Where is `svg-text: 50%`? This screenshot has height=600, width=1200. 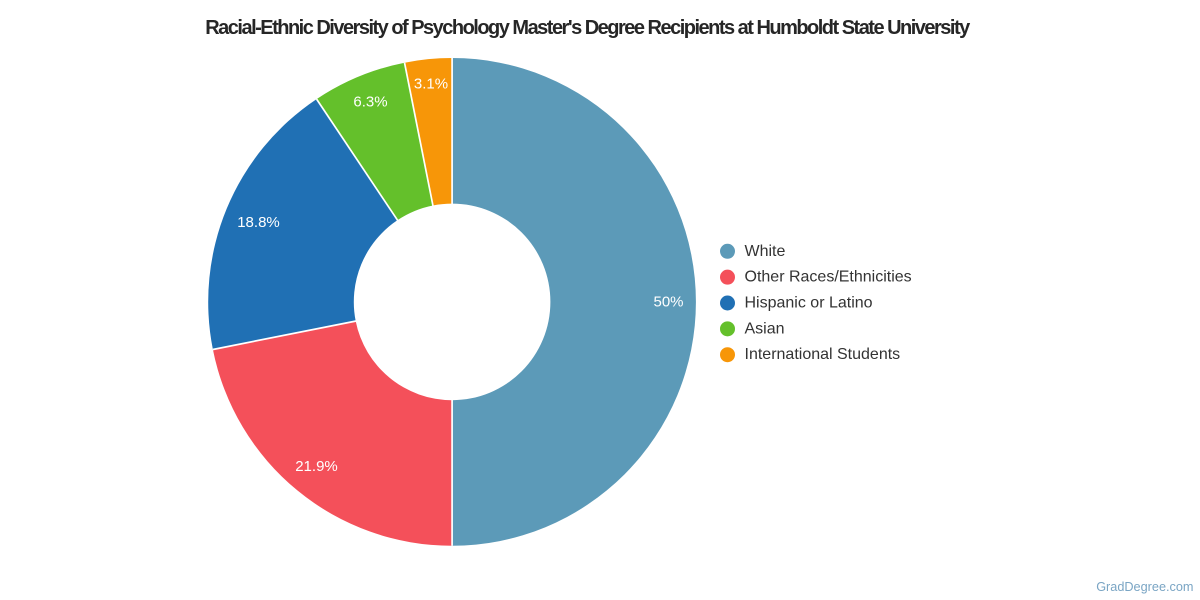
svg-text: 50% is located at coordinates (668, 302).